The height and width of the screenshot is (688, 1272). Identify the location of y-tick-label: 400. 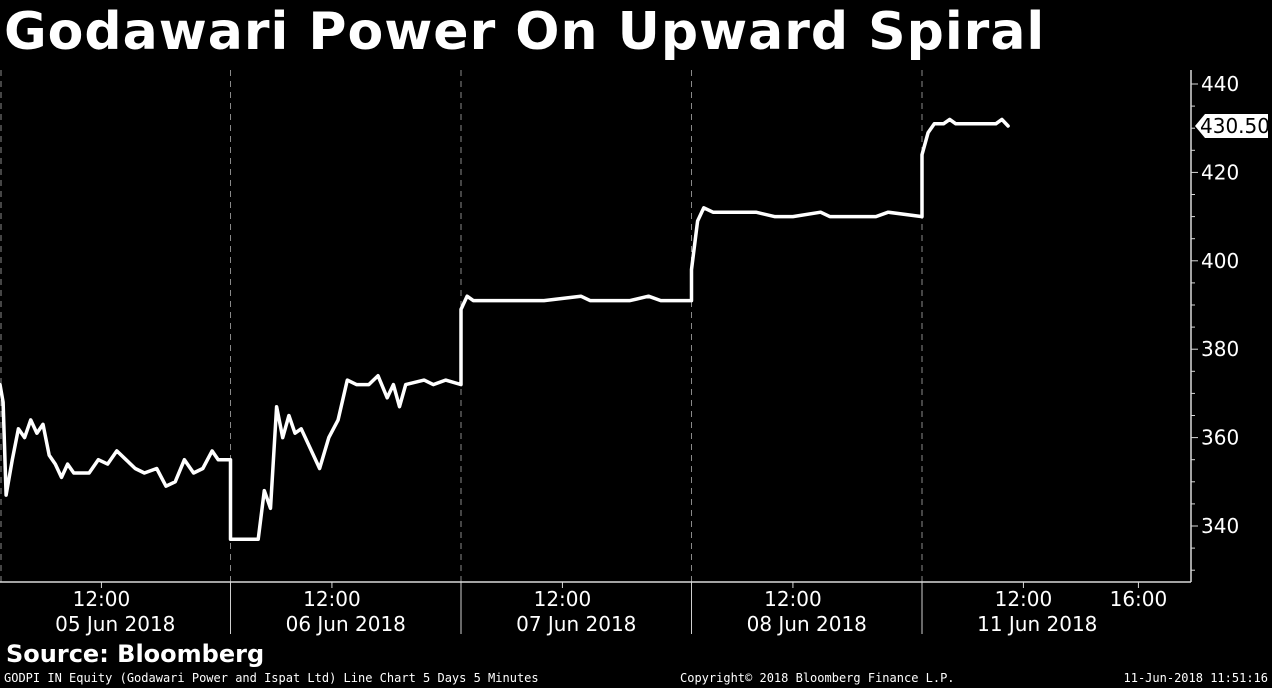
(1220, 261).